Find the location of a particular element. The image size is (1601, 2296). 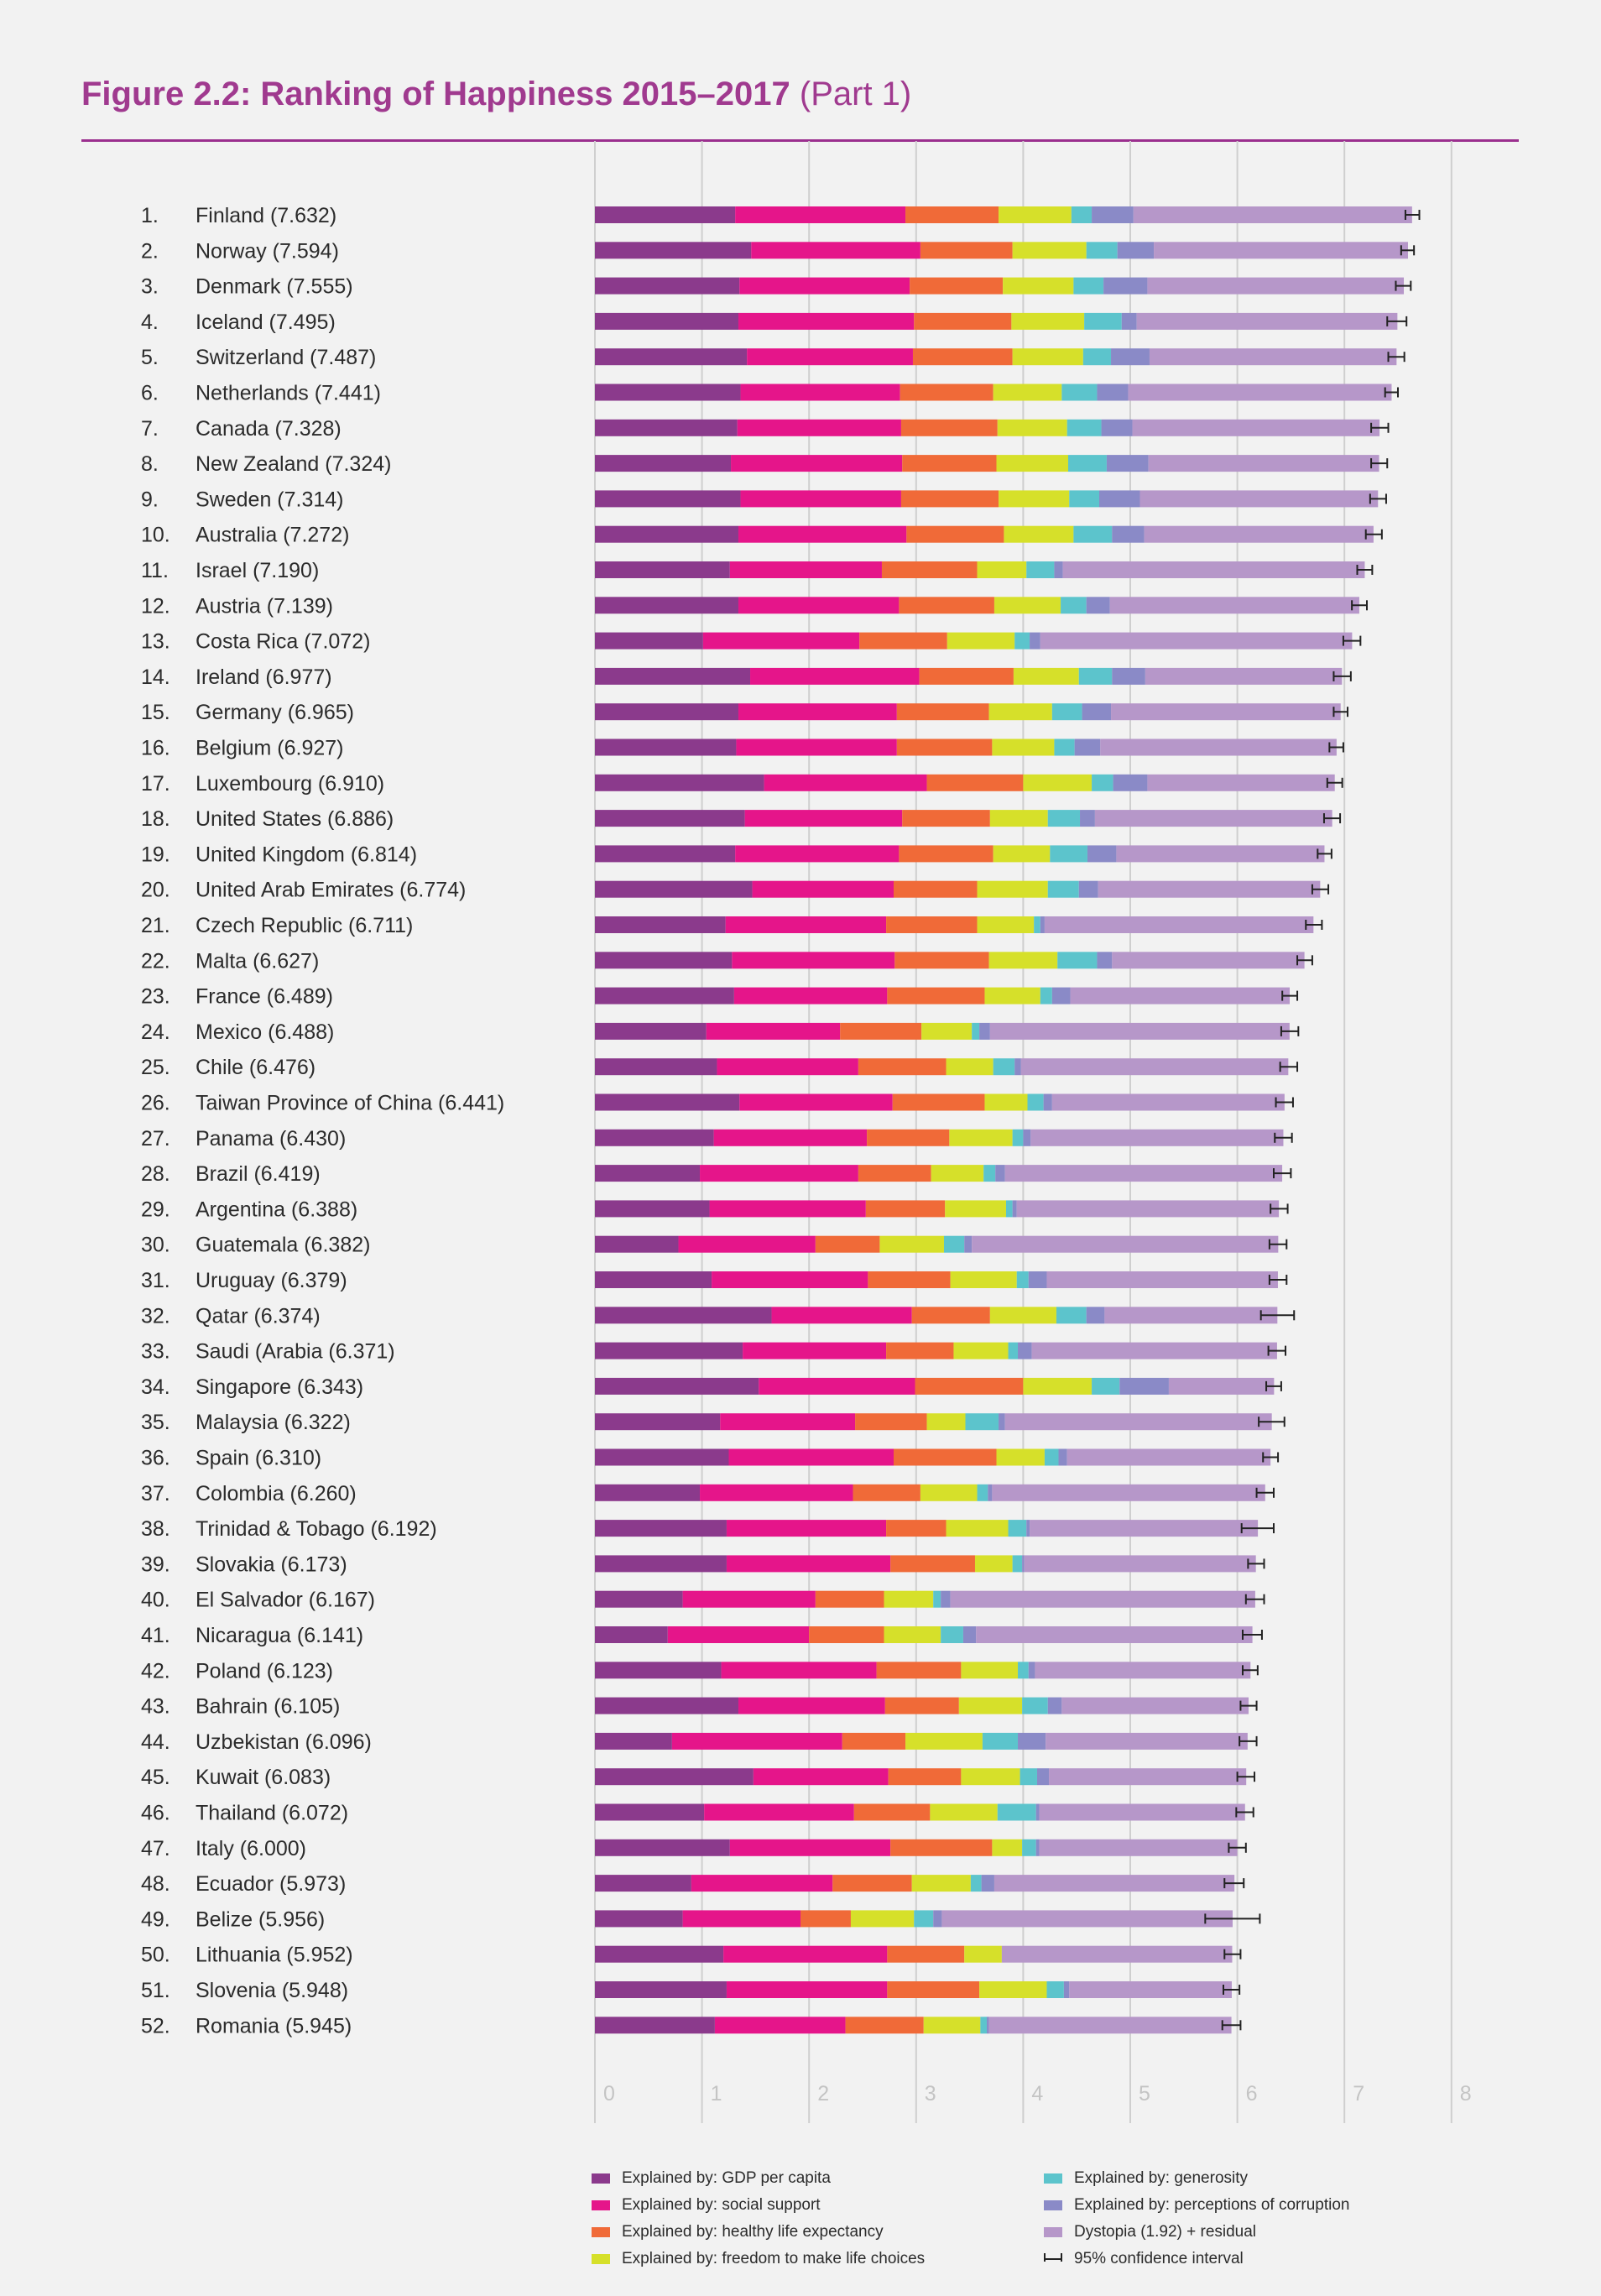

row-label: Thailand (6.072) is located at coordinates (272, 1813).